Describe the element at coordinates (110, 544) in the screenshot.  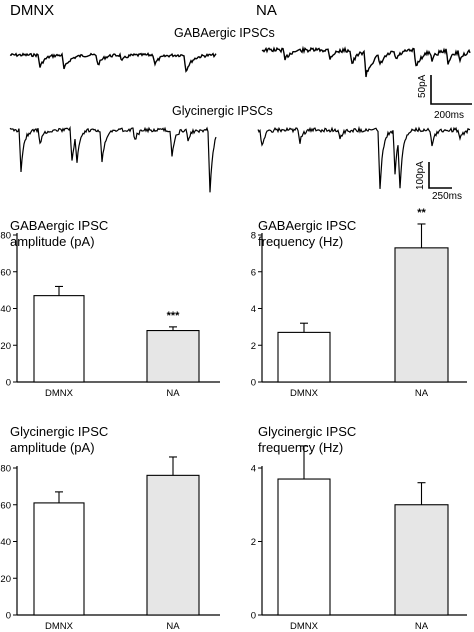
I see `chart-gly-amplitude: 0 20 40 60 80 DMNX NA` at that location.